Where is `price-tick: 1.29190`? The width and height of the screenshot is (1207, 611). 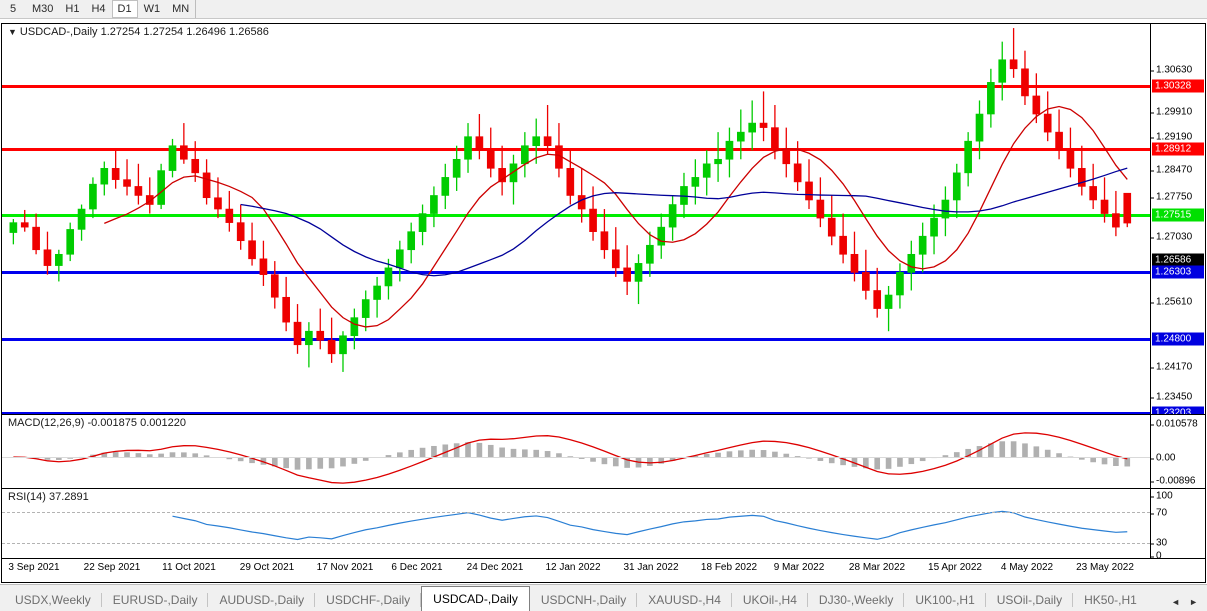 price-tick: 1.29190 is located at coordinates (1171, 137).